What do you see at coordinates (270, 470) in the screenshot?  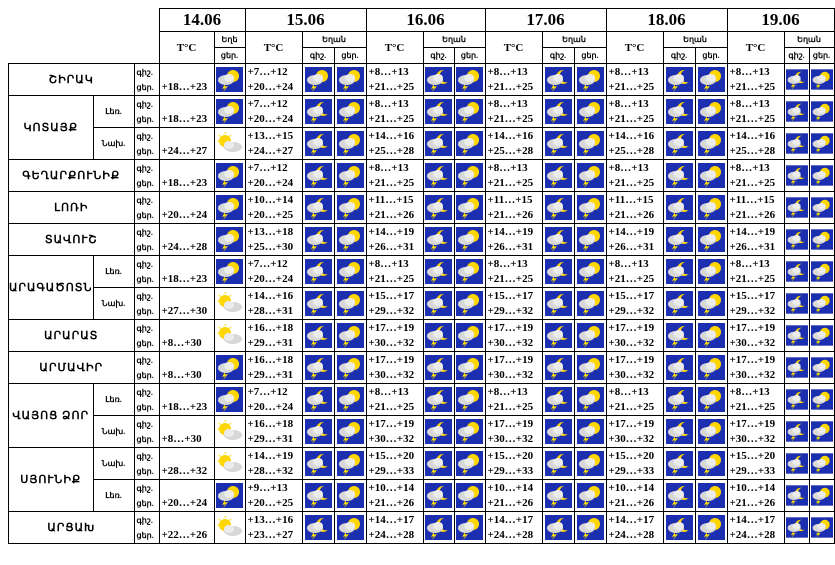 I see `day-temp: +28…+32` at bounding box center [270, 470].